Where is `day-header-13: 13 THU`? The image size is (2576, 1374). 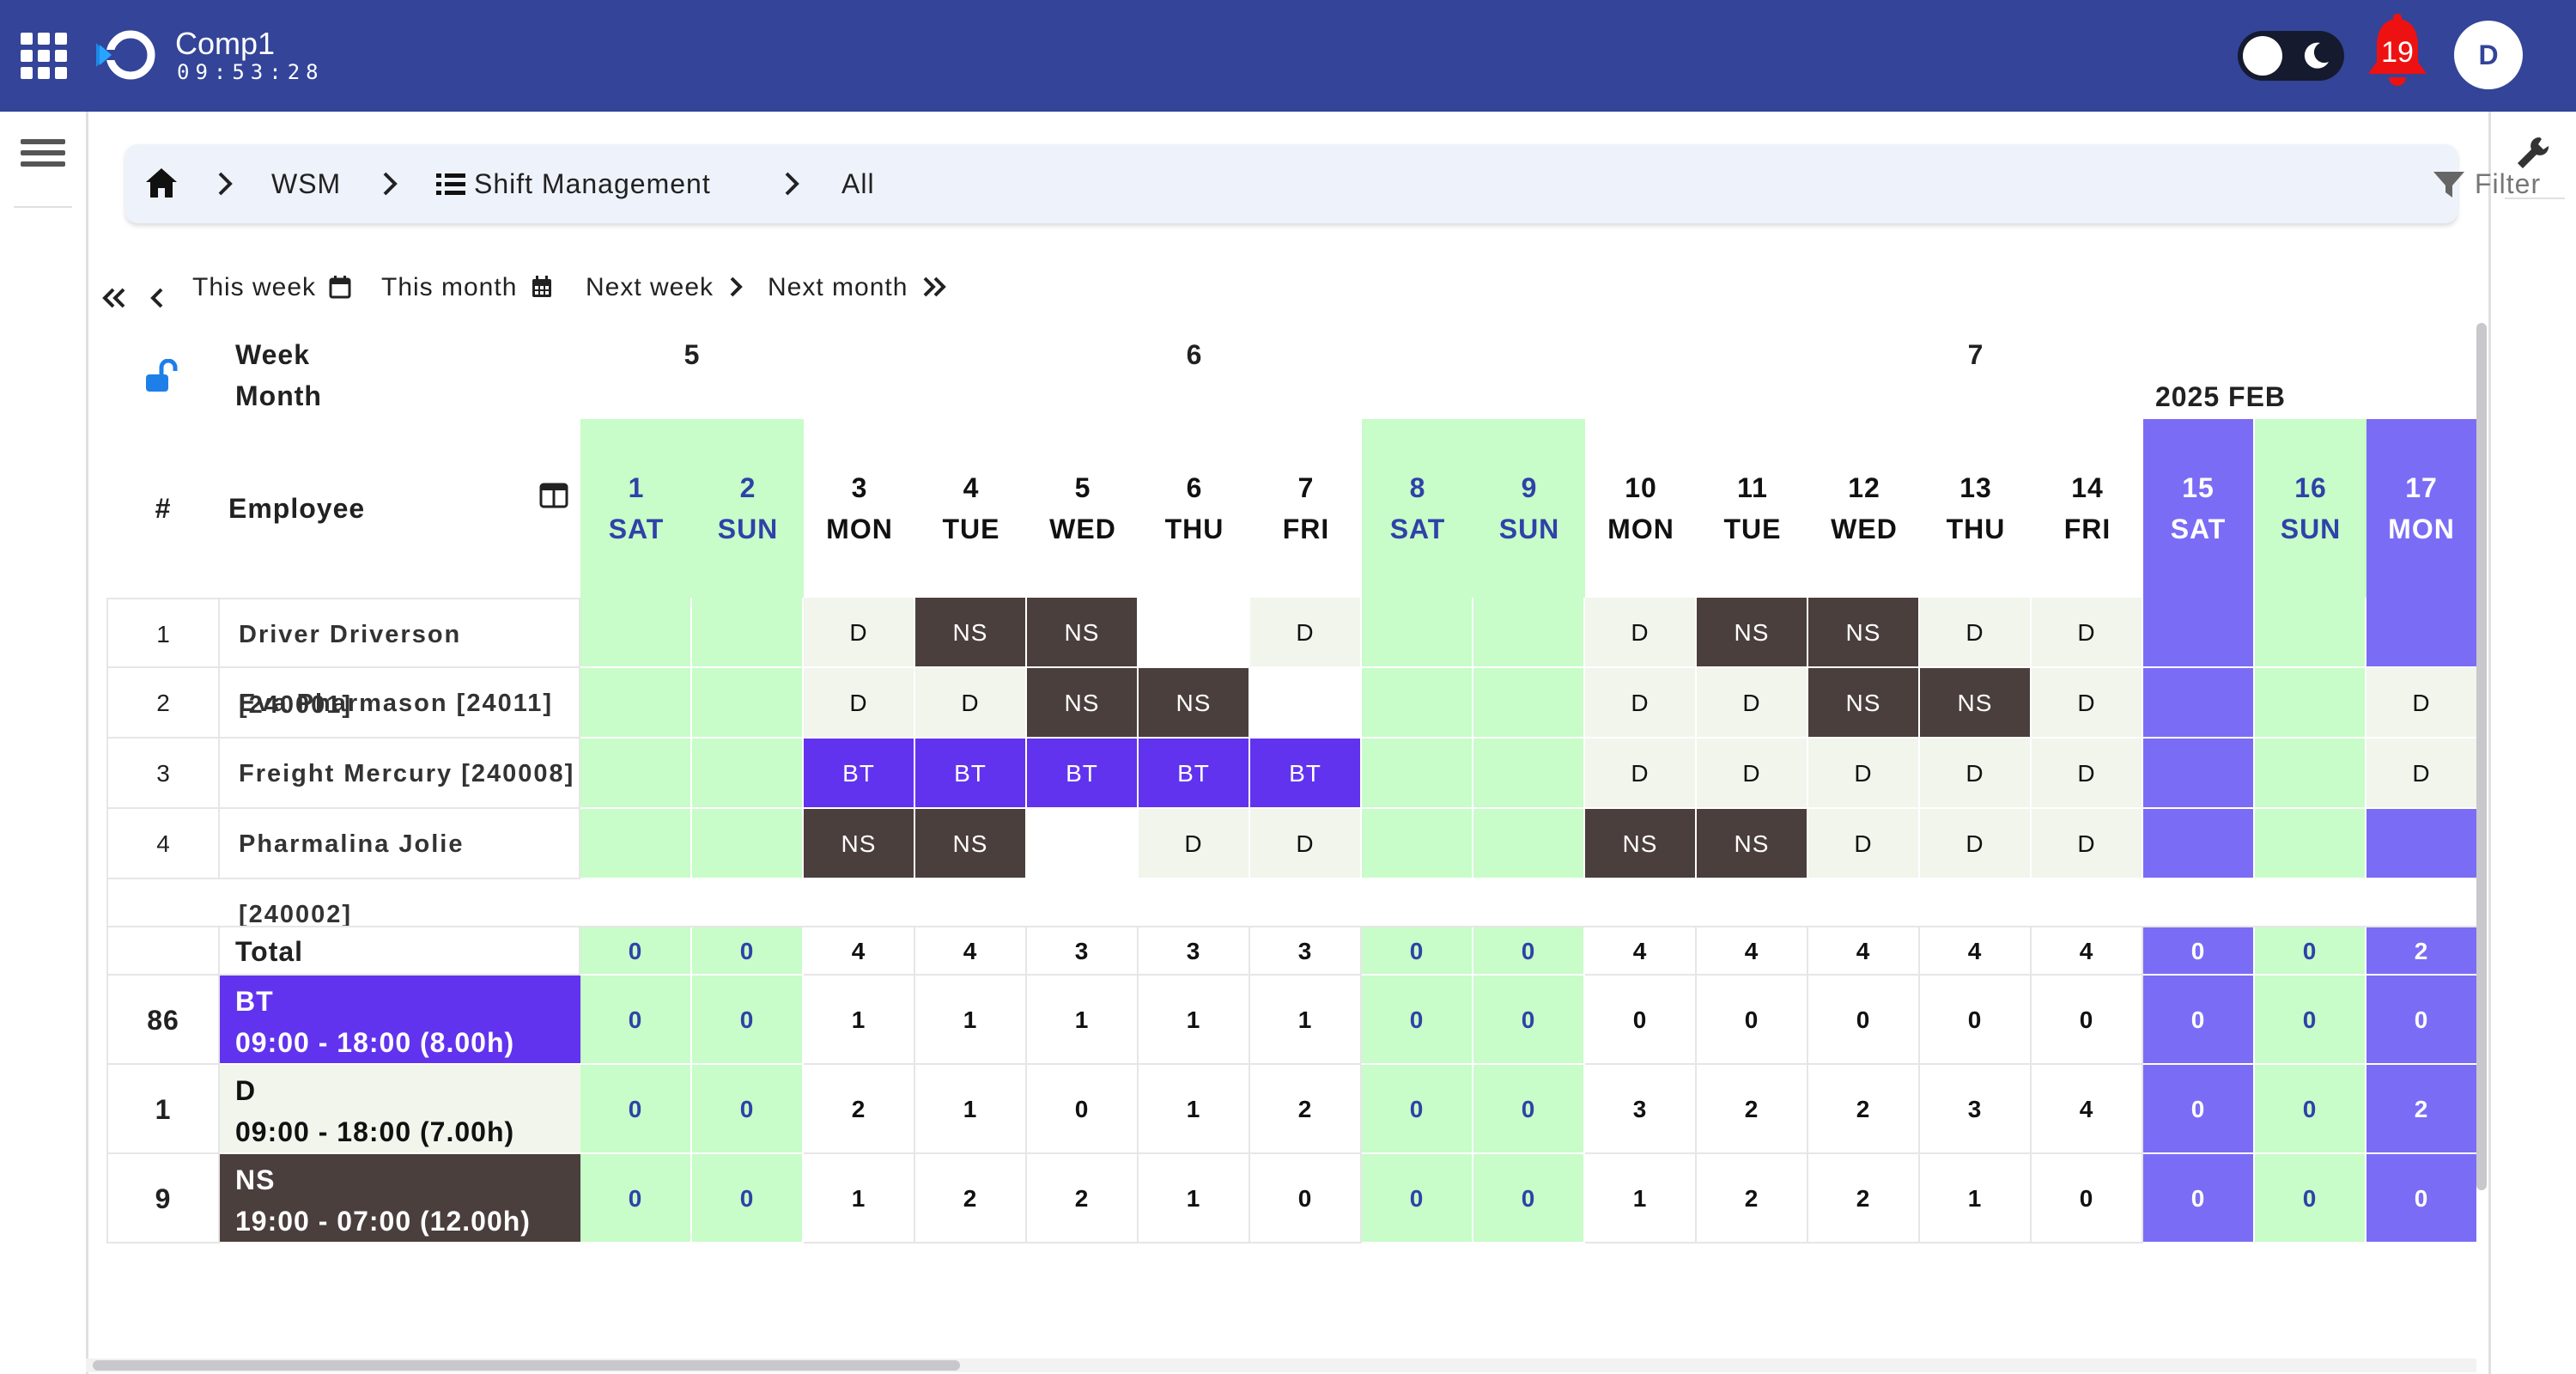
day-header-13: 13 THU is located at coordinates (1976, 508).